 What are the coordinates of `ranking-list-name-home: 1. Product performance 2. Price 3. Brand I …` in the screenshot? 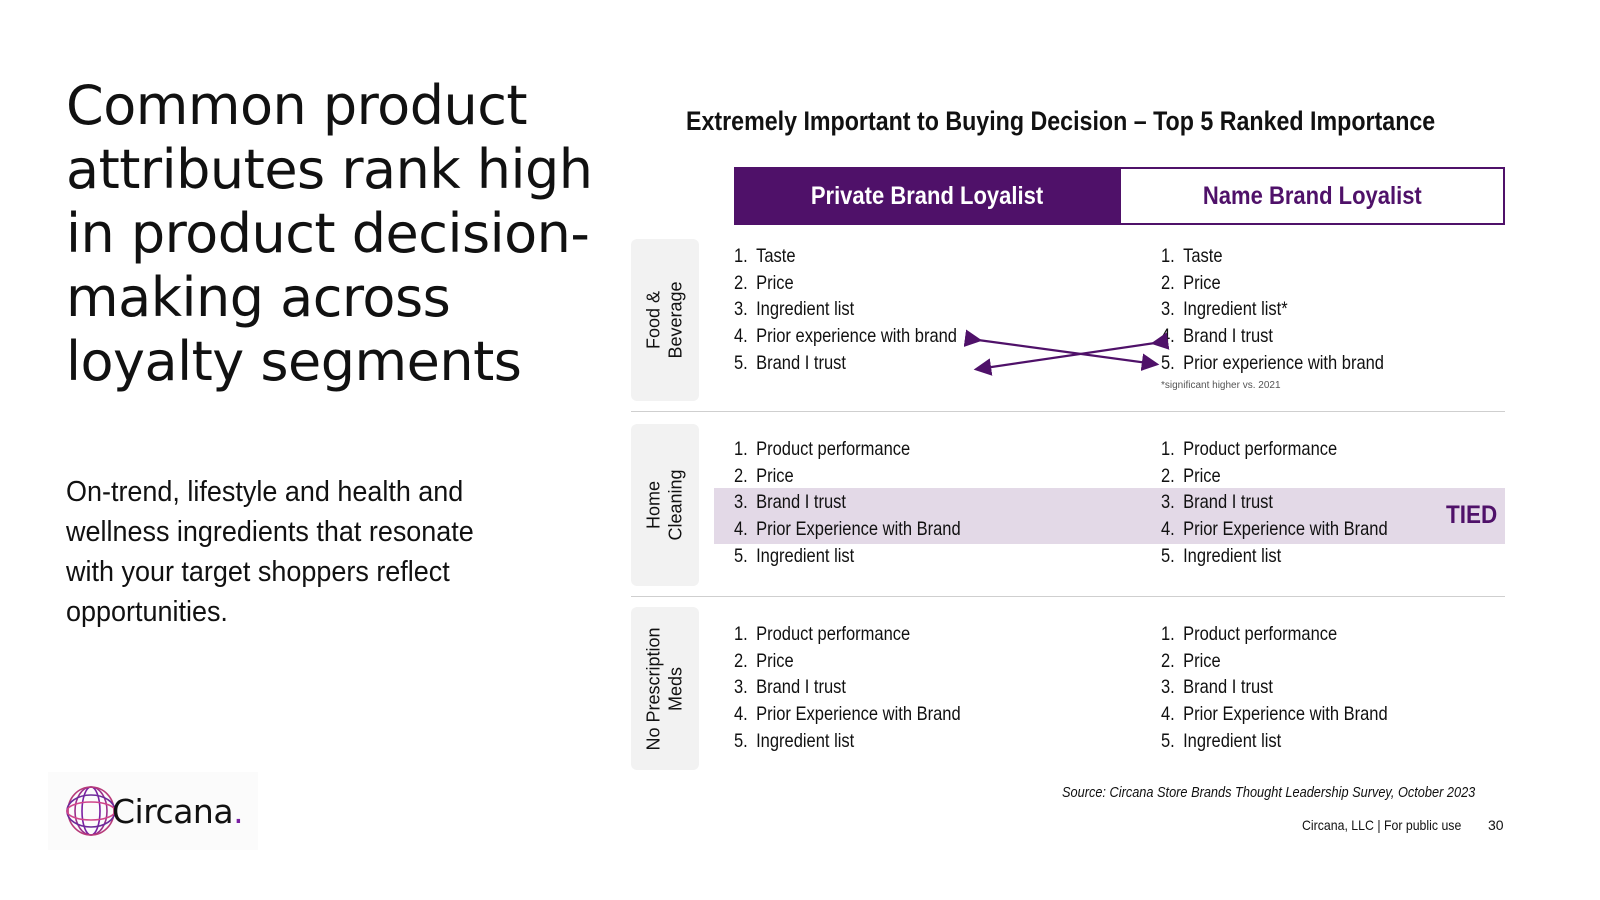 It's located at (1371, 502).